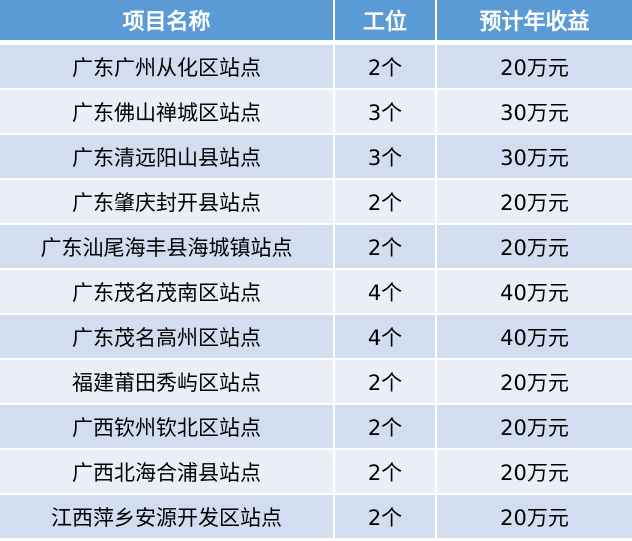  What do you see at coordinates (167, 157) in the screenshot?
I see `project-name-cell: 广东清远阳山县站点` at bounding box center [167, 157].